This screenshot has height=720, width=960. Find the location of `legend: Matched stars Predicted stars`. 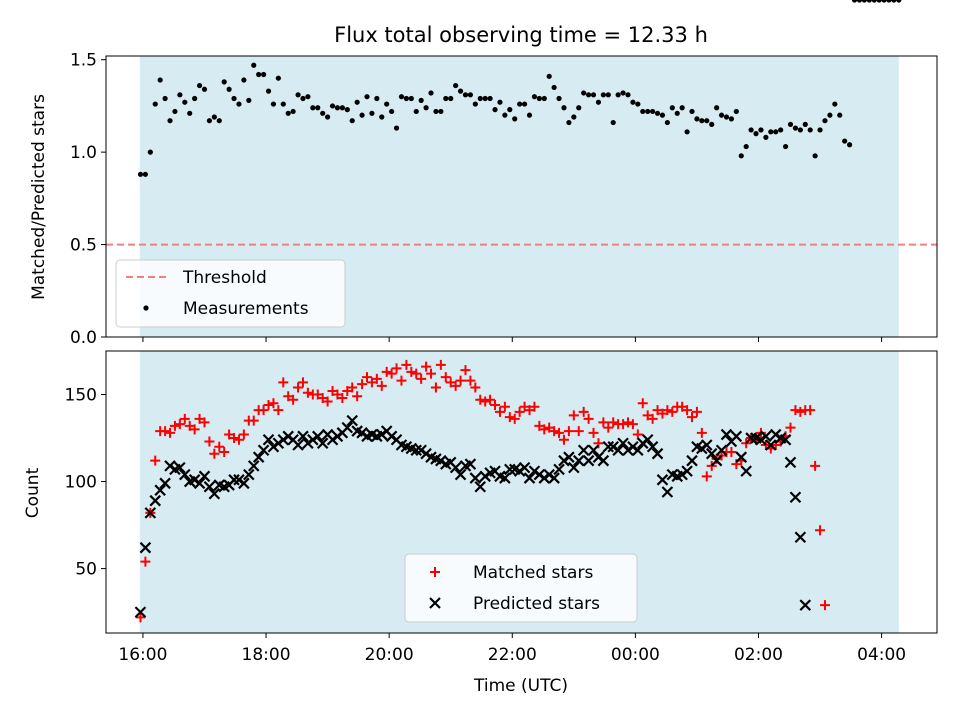

legend: Matched stars Predicted stars is located at coordinates (521, 588).